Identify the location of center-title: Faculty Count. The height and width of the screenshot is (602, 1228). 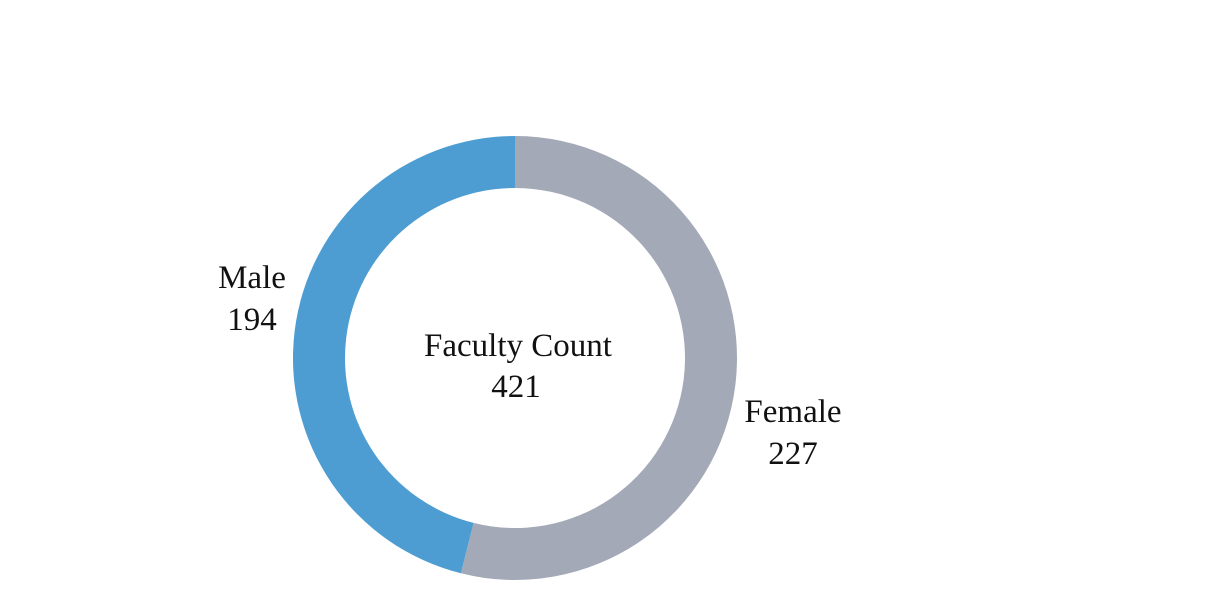
(518, 346).